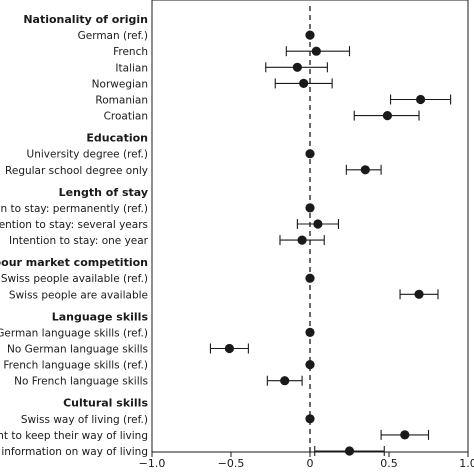 Image resolution: width=474 pixels, height=474 pixels. I want to click on category-label: Italian, so click(131, 68).